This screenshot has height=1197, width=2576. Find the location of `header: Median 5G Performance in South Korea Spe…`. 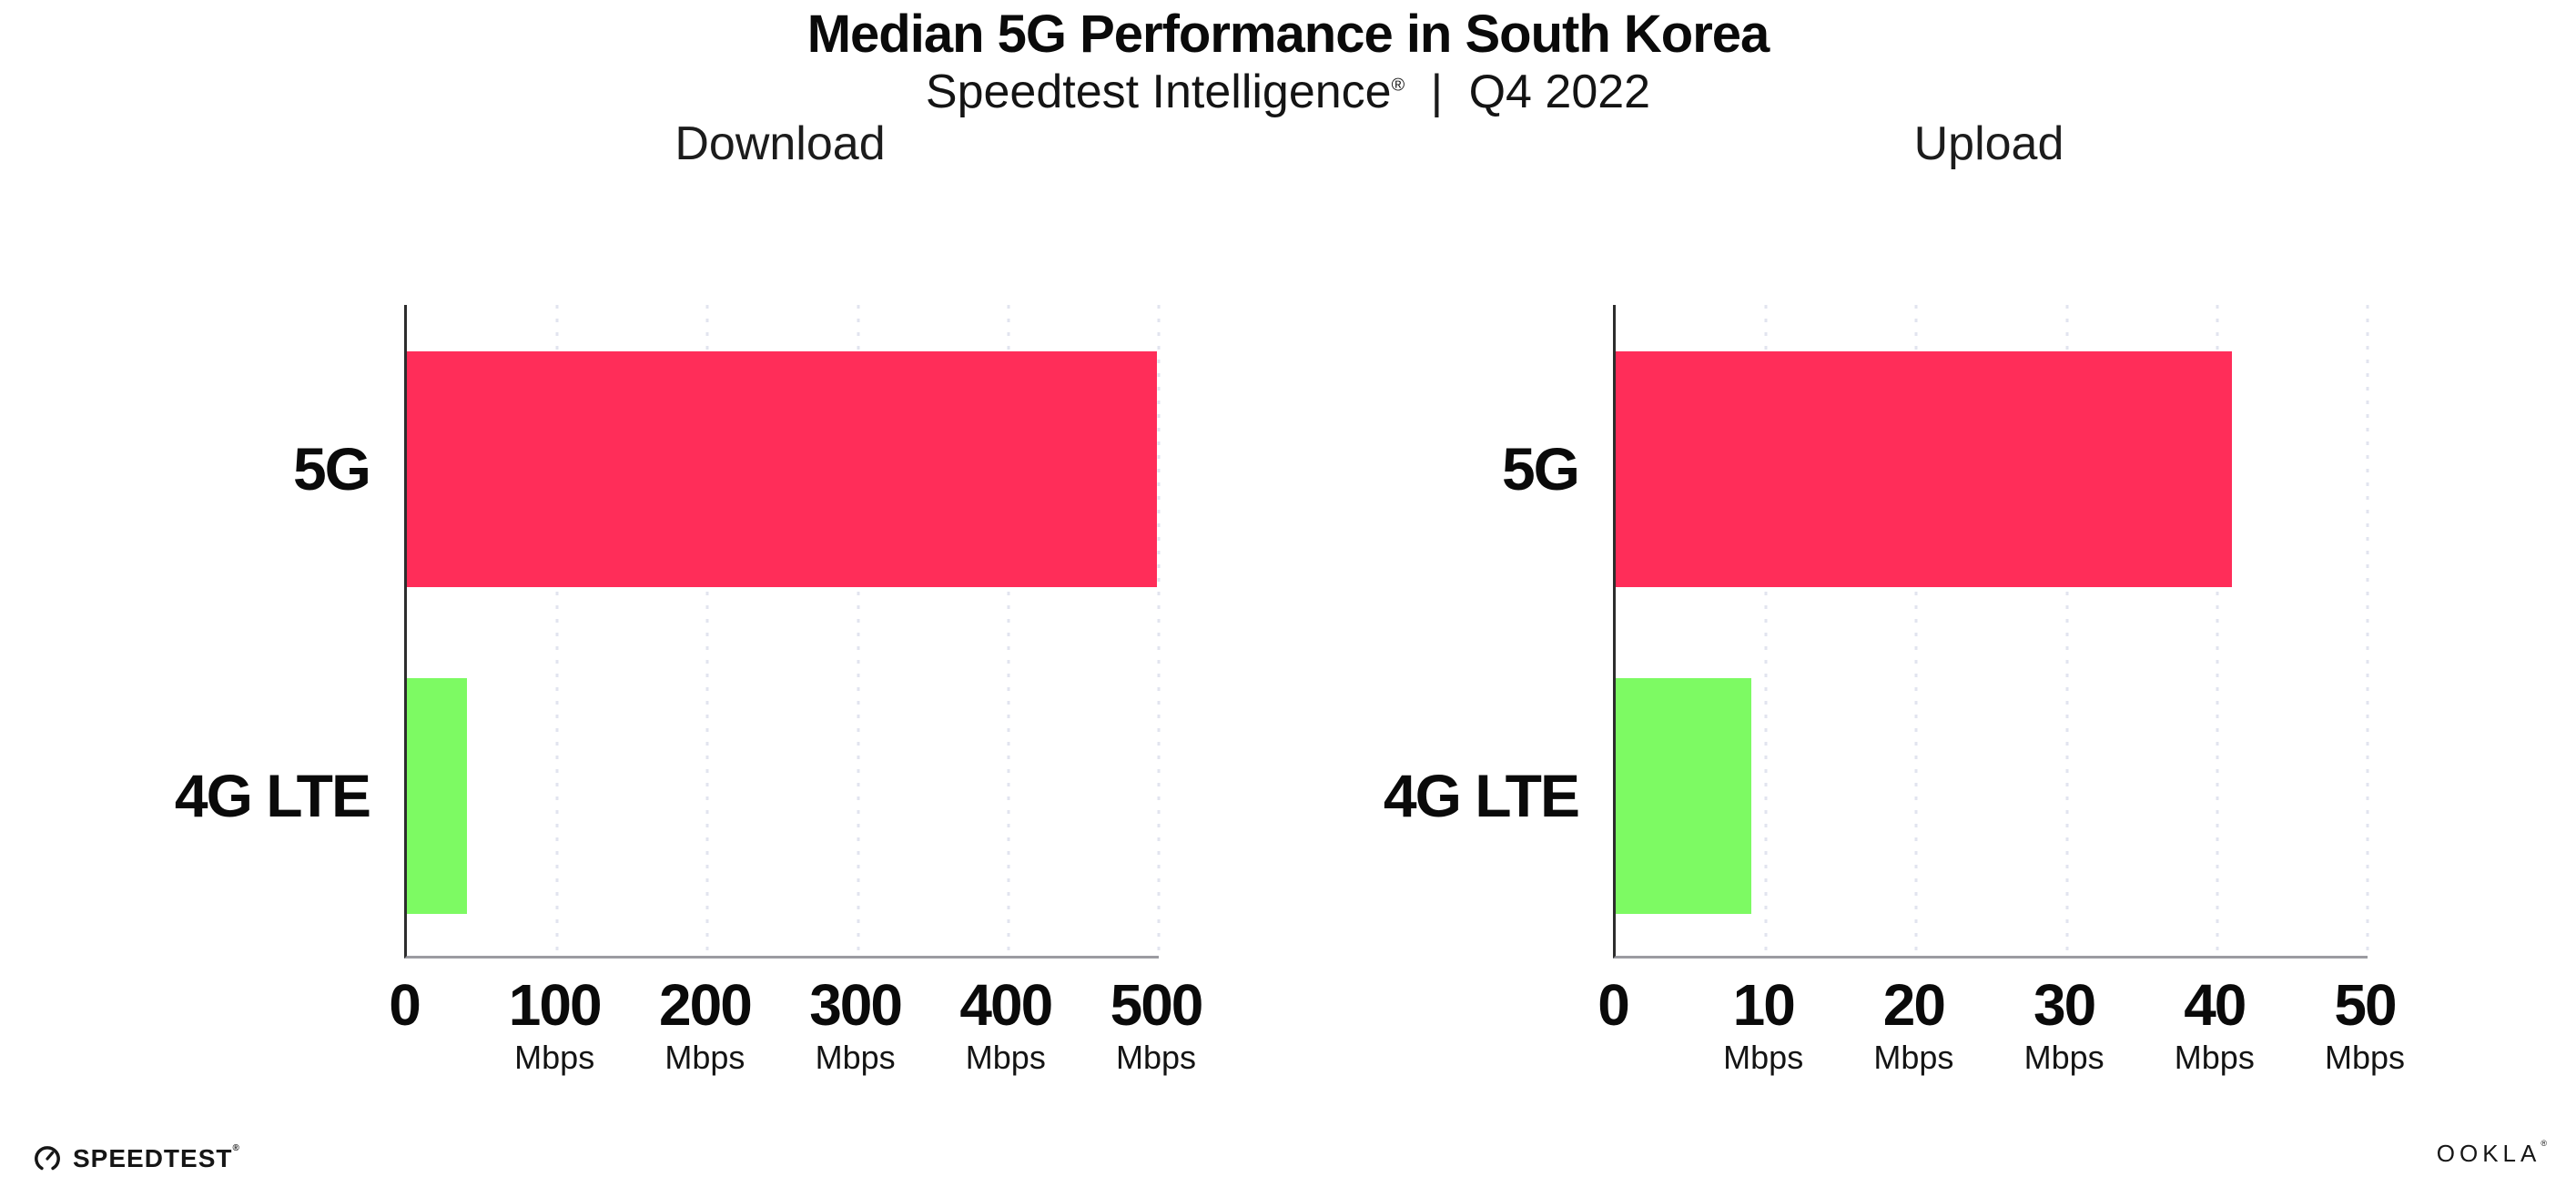

header: Median 5G Performance in South Korea Spe… is located at coordinates (1288, 62).